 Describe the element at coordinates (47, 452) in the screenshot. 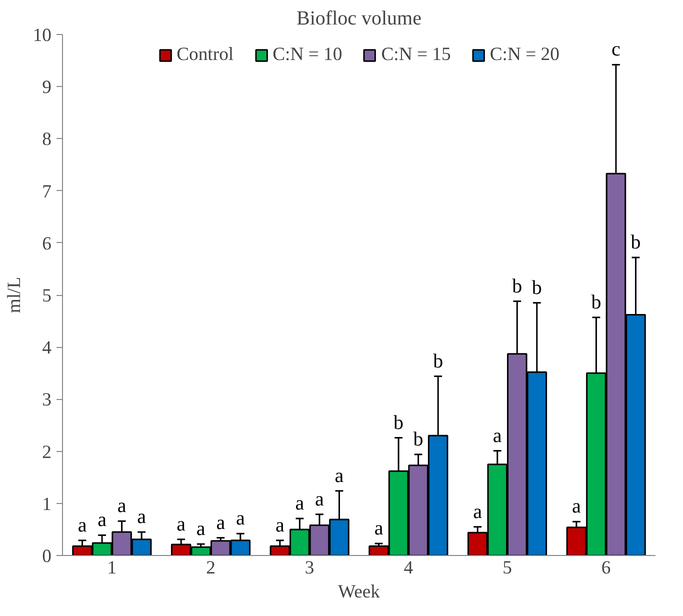

I see `y-tick-label: 2` at that location.